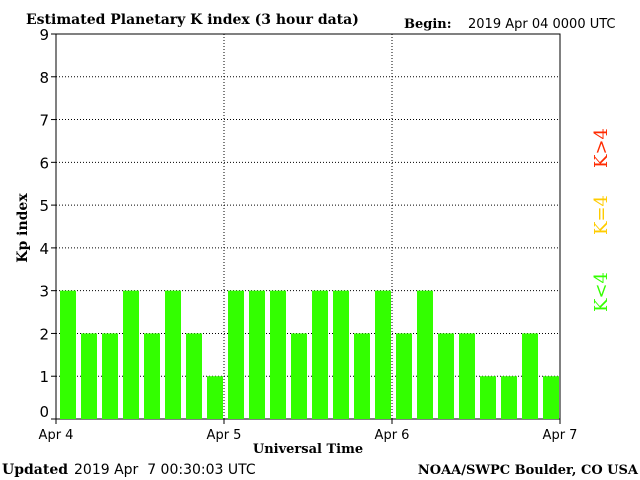 This screenshot has height=480, width=640. I want to click on y-tick-label: 5, so click(44, 206).